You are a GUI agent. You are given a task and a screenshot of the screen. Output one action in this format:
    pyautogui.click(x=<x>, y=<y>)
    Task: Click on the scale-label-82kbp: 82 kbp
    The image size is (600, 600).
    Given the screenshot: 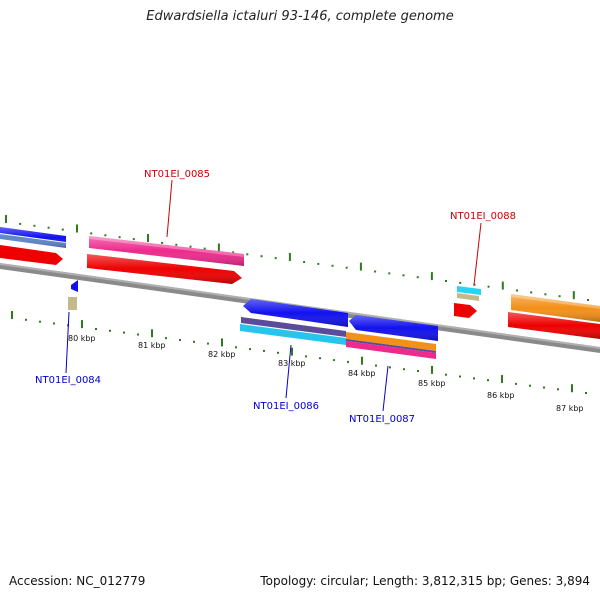 What is the action you would take?
    pyautogui.click(x=222, y=354)
    